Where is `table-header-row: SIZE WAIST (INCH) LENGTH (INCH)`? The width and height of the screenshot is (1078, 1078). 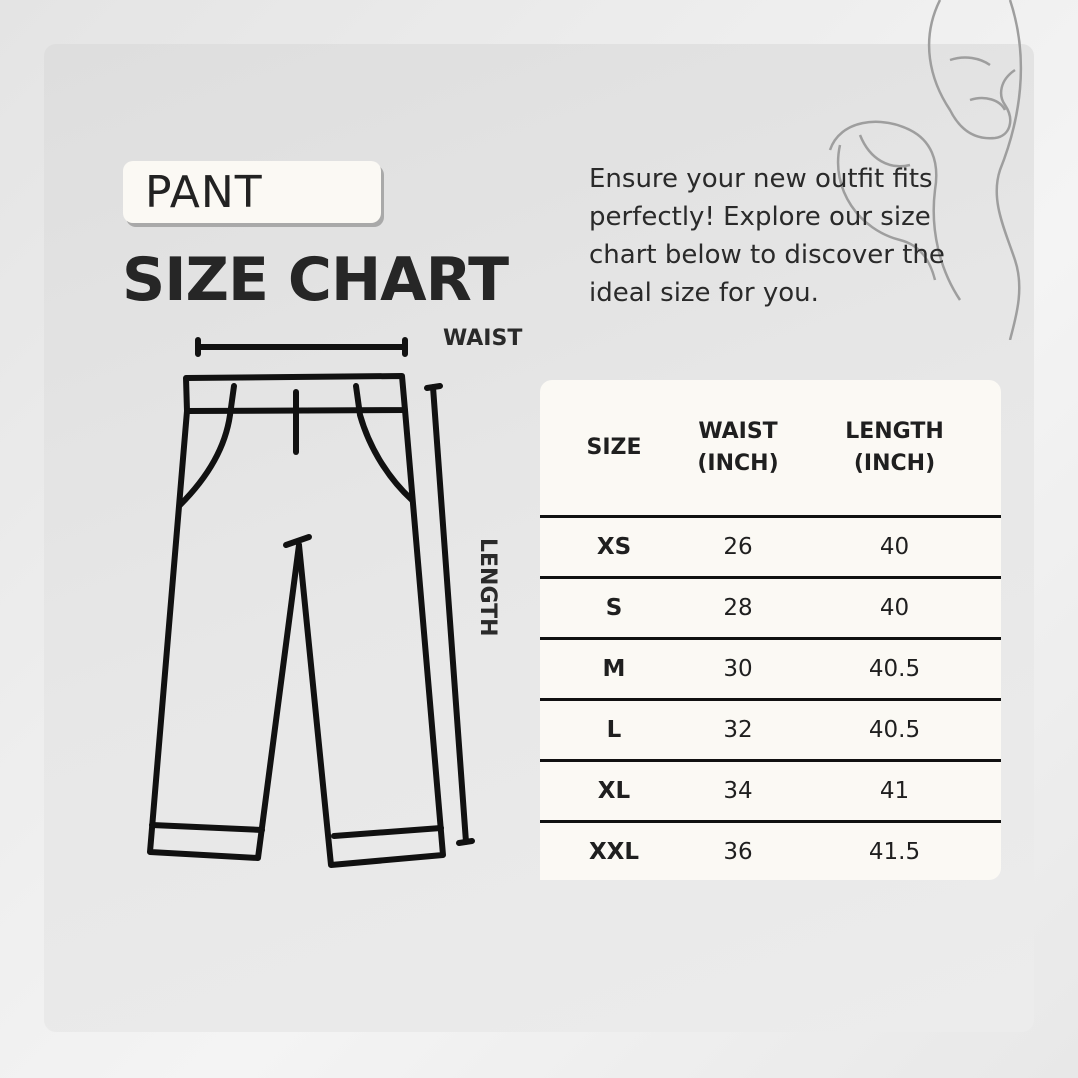 table-header-row: SIZE WAIST (INCH) LENGTH (INCH) is located at coordinates (770, 449).